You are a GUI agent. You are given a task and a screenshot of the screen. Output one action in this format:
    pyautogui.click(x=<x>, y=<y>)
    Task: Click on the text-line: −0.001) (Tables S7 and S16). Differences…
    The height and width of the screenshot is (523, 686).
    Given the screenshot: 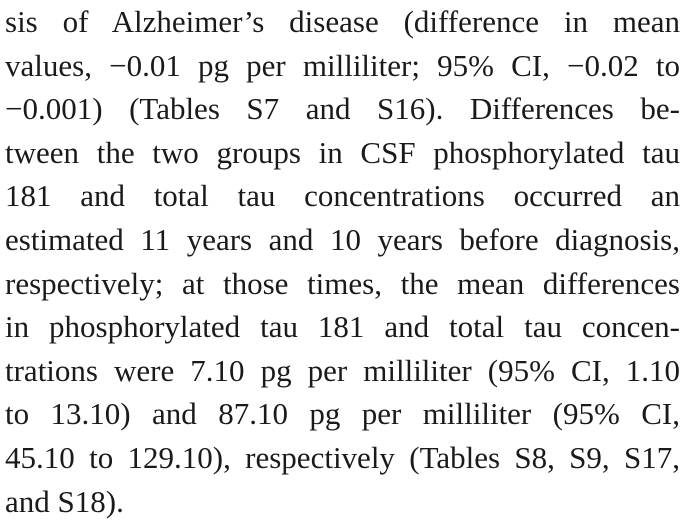 What is the action you would take?
    pyautogui.click(x=342, y=109)
    